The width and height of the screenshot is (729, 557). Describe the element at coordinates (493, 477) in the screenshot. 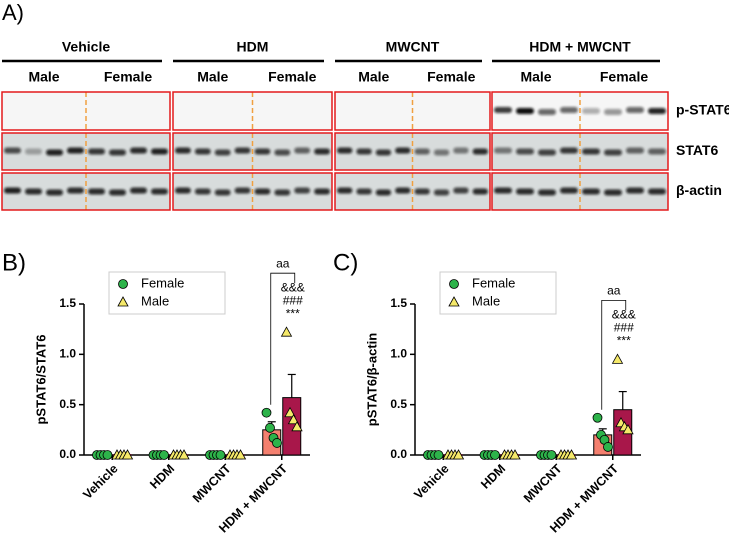

I see `x-tick-label: HDM` at that location.